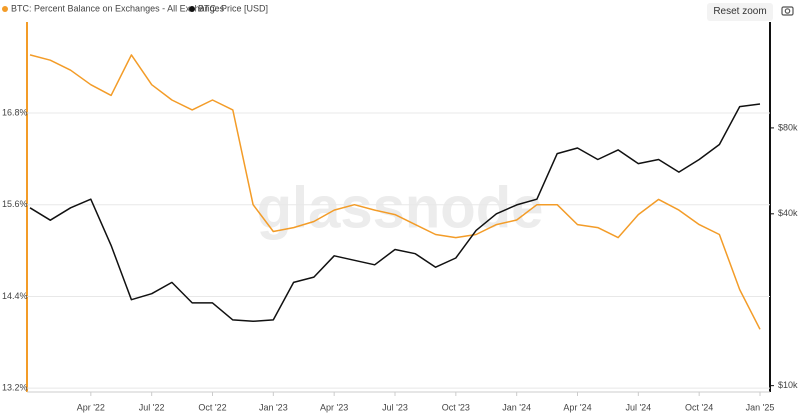  Describe the element at coordinates (516, 407) in the screenshot. I see `x-tick-label: Jan '24` at that location.